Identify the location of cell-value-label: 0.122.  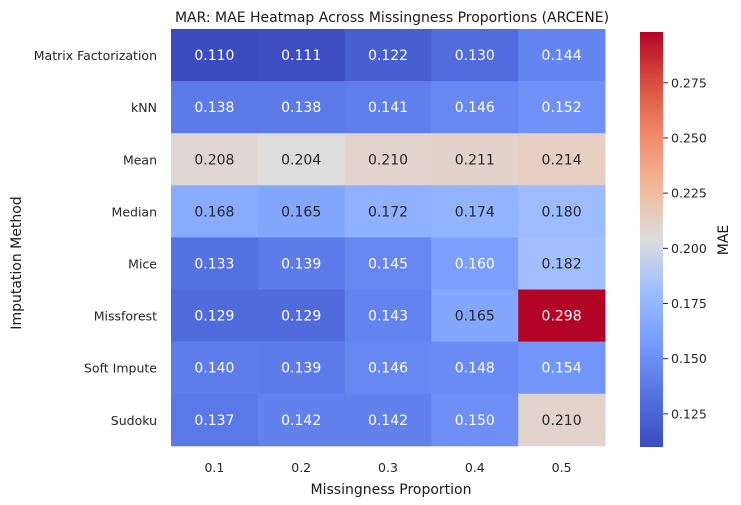
(388, 56).